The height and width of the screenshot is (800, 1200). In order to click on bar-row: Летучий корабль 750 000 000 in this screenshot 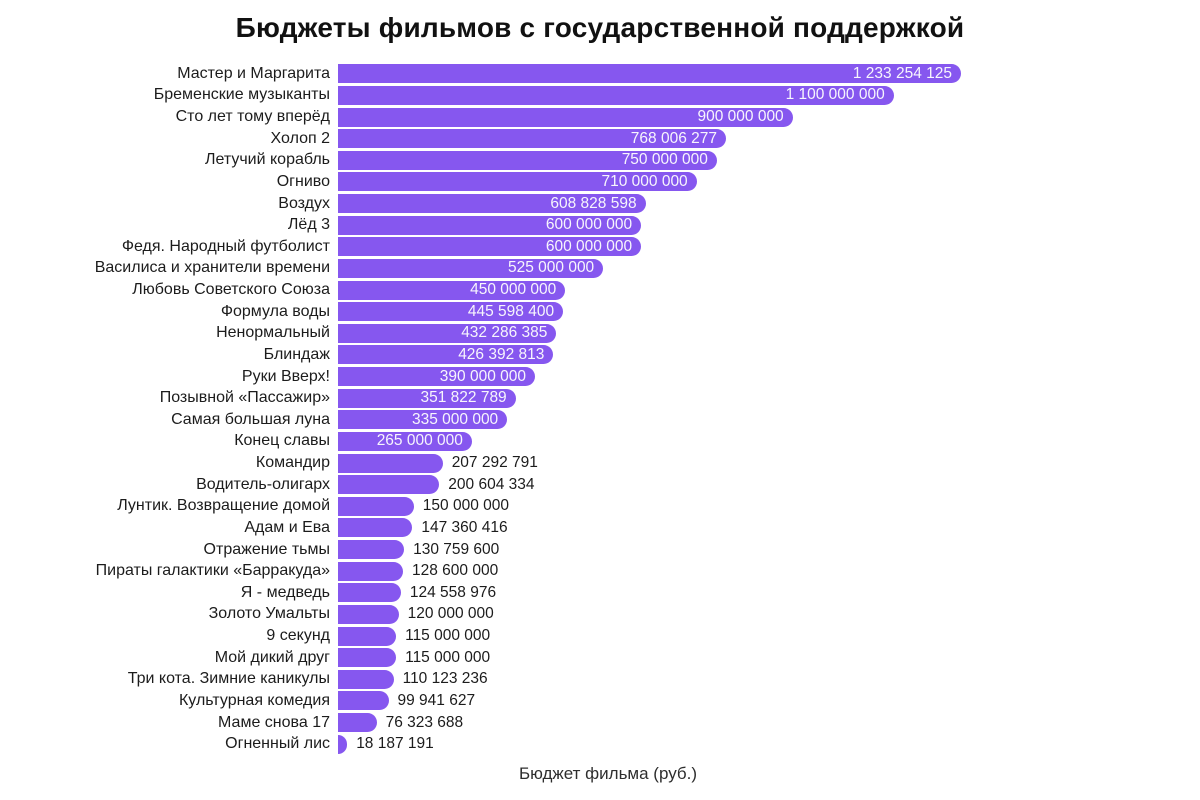, I will do `click(600, 161)`.